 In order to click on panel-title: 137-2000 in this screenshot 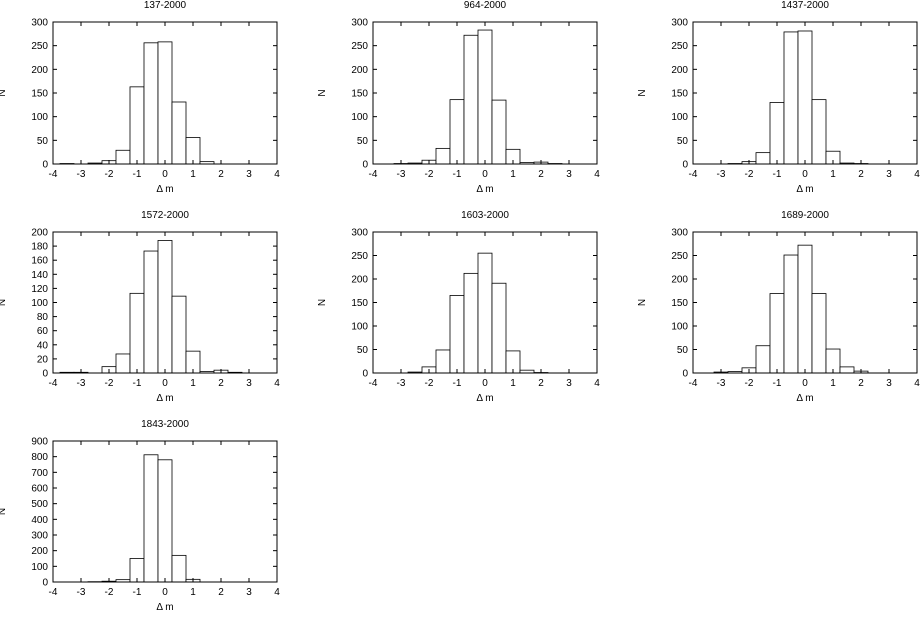, I will do `click(165, 5)`.